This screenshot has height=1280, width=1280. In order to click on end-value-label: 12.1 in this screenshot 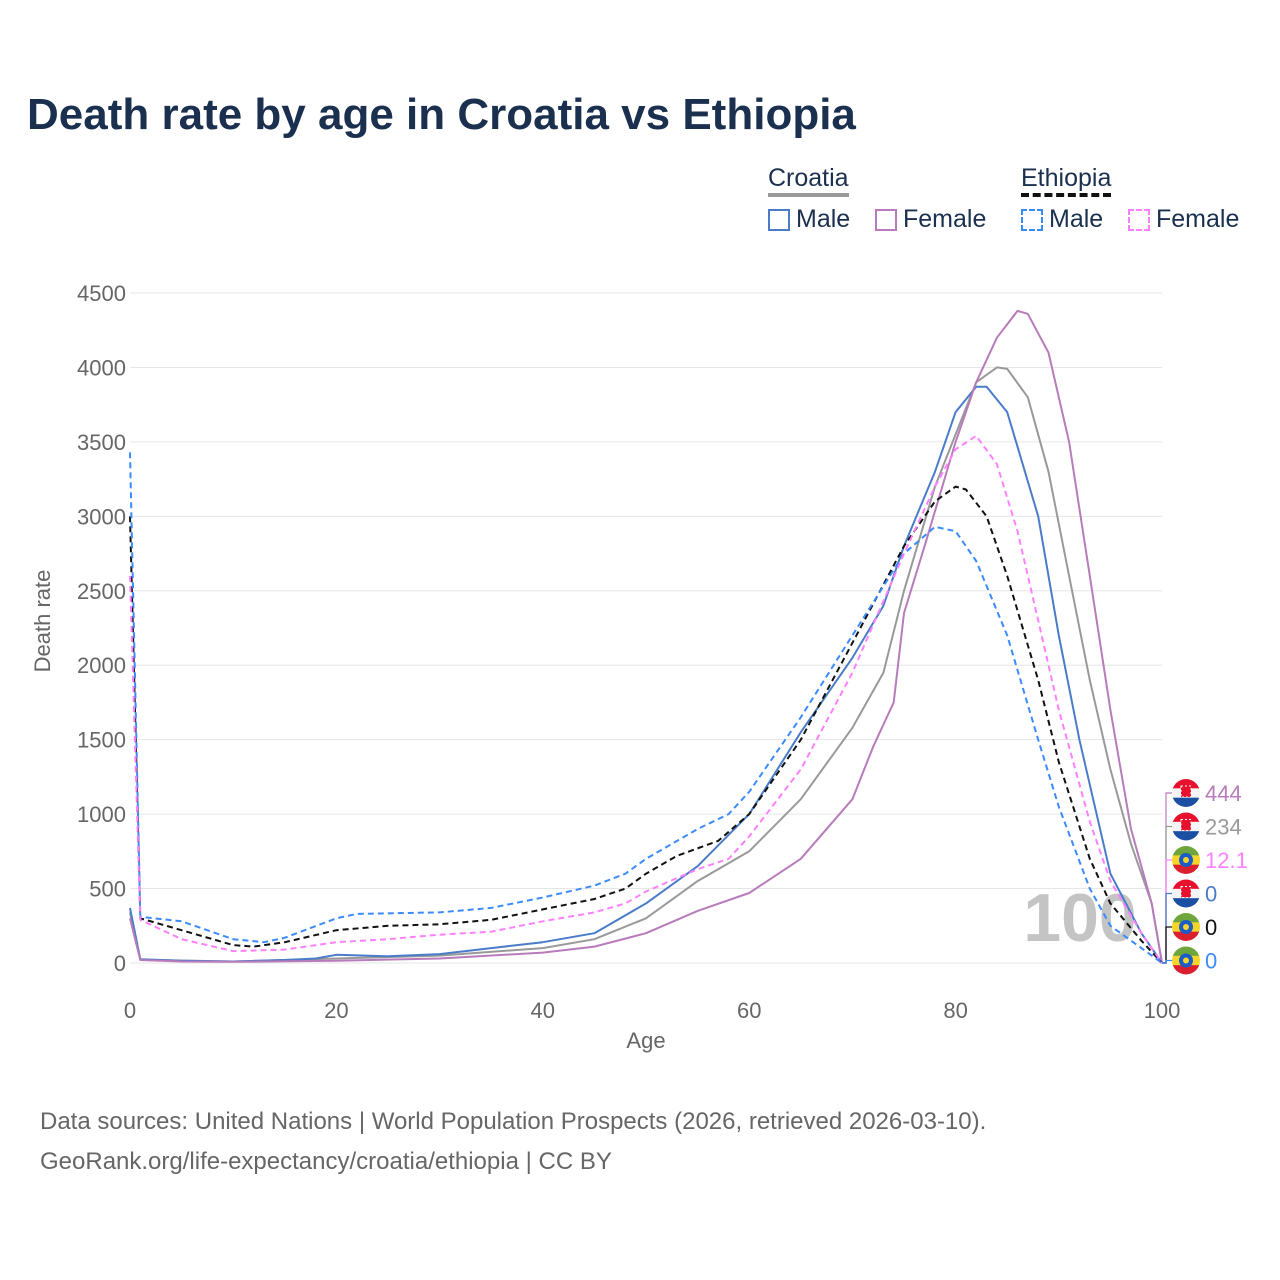, I will do `click(1226, 860)`.